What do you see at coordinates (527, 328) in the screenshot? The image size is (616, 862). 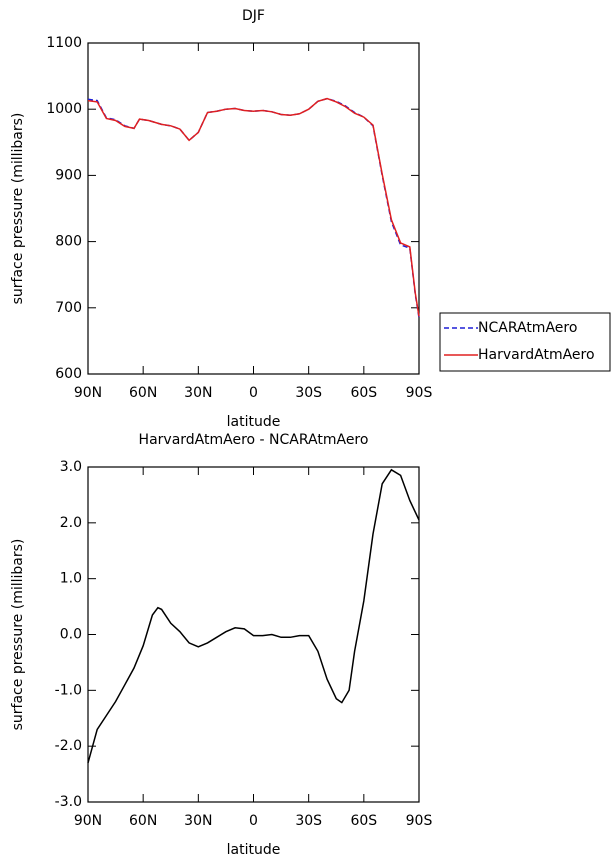 I see `legend-label: NCARAtmAero` at bounding box center [527, 328].